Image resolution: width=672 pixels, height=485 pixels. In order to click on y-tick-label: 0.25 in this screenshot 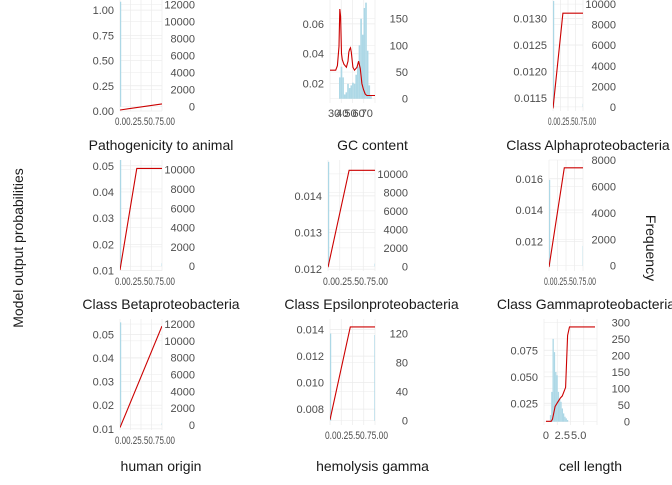, I will do `click(103, 87)`.